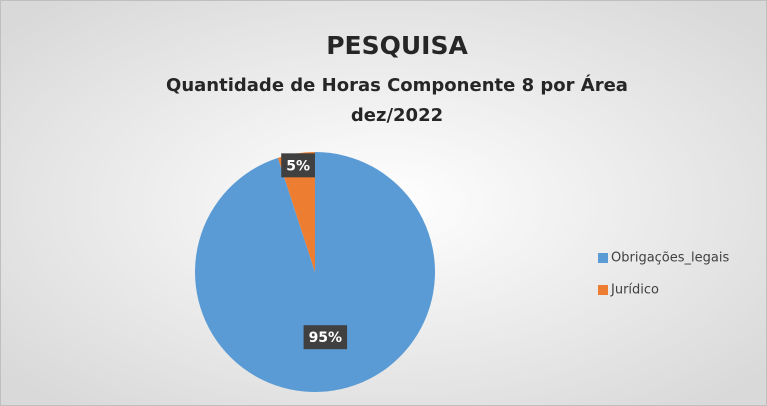  Describe the element at coordinates (634, 290) in the screenshot. I see `legend-label: Jurídico` at that location.